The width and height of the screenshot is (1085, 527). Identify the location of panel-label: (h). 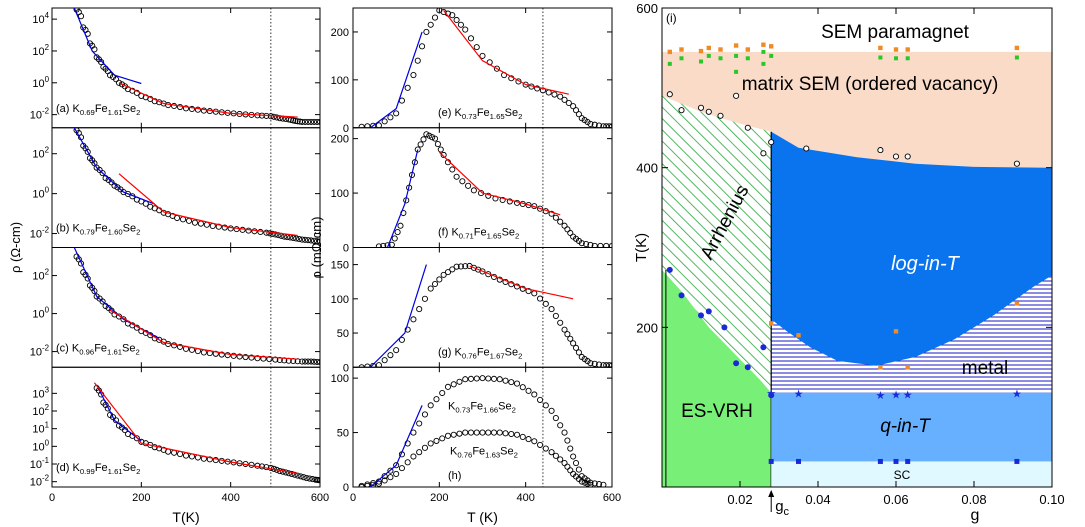
(454, 476).